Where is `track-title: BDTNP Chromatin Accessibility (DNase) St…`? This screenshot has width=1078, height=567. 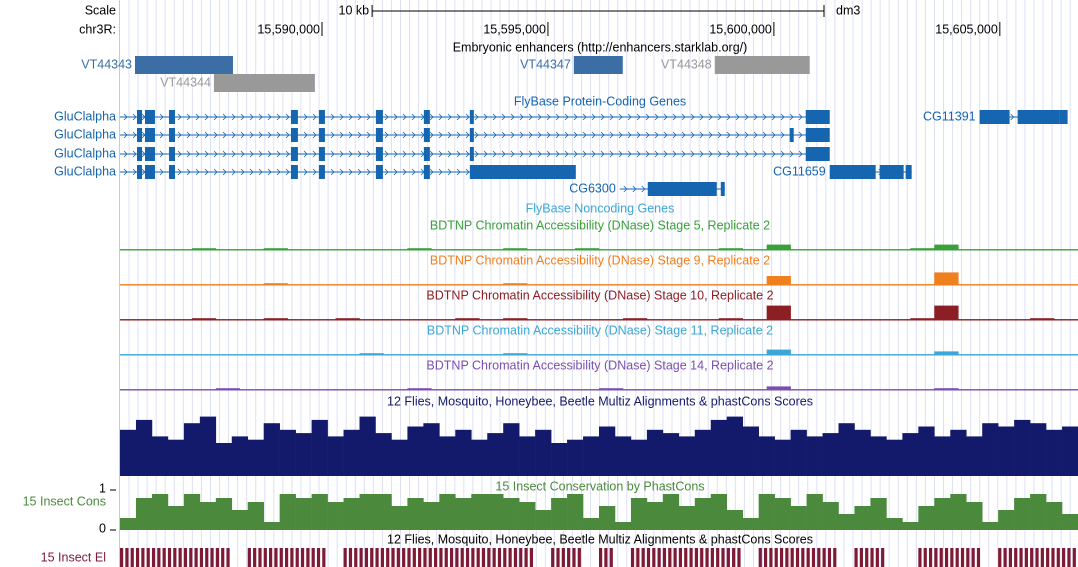
track-title: BDTNP Chromatin Accessibility (DNase) St… is located at coordinates (600, 225).